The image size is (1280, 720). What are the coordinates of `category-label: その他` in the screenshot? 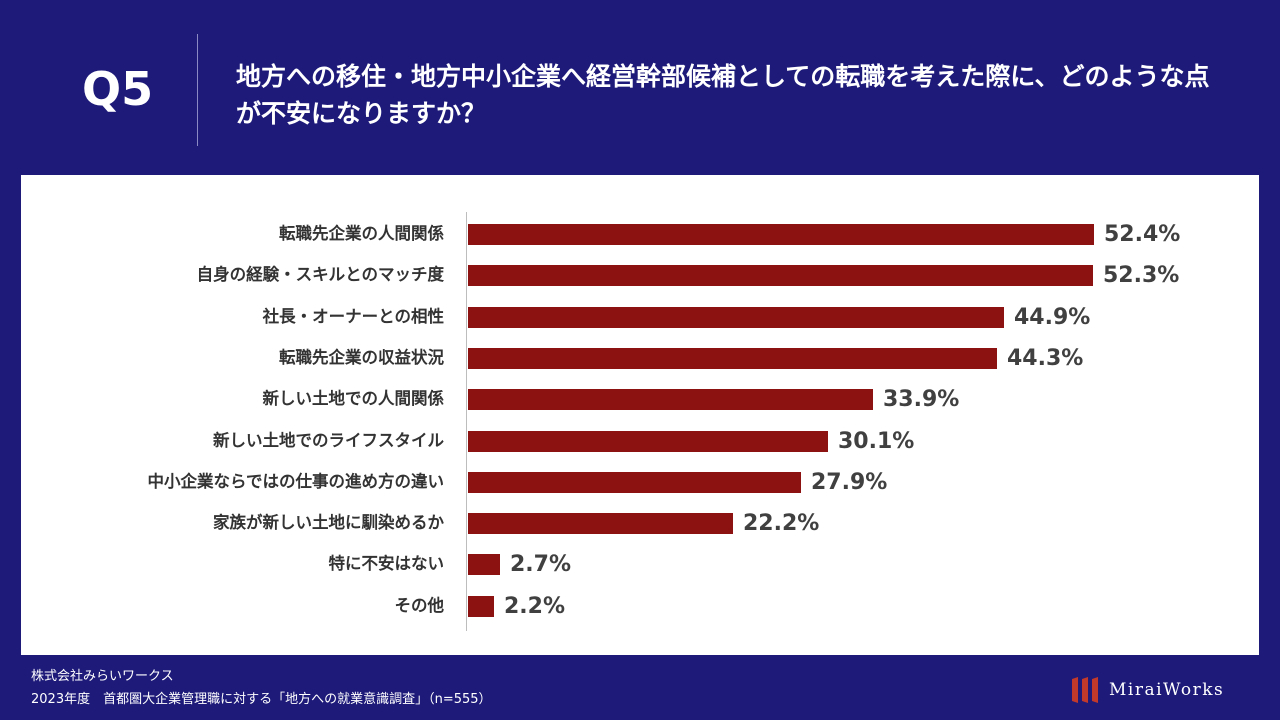 It's located at (419, 605).